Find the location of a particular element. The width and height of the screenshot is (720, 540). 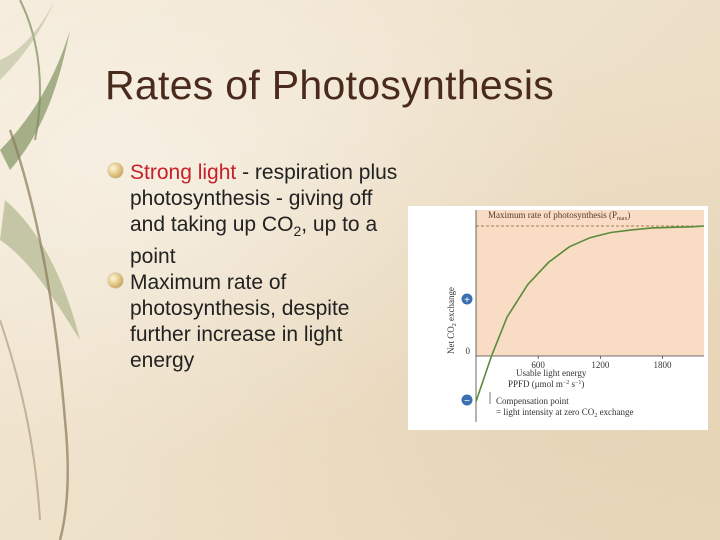

compensation-label-line2: = light intensity at zero CO2 exchange is located at coordinates (565, 413).